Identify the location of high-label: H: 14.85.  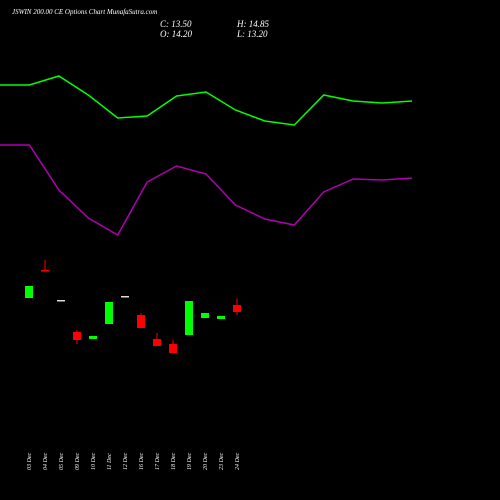
(252, 24).